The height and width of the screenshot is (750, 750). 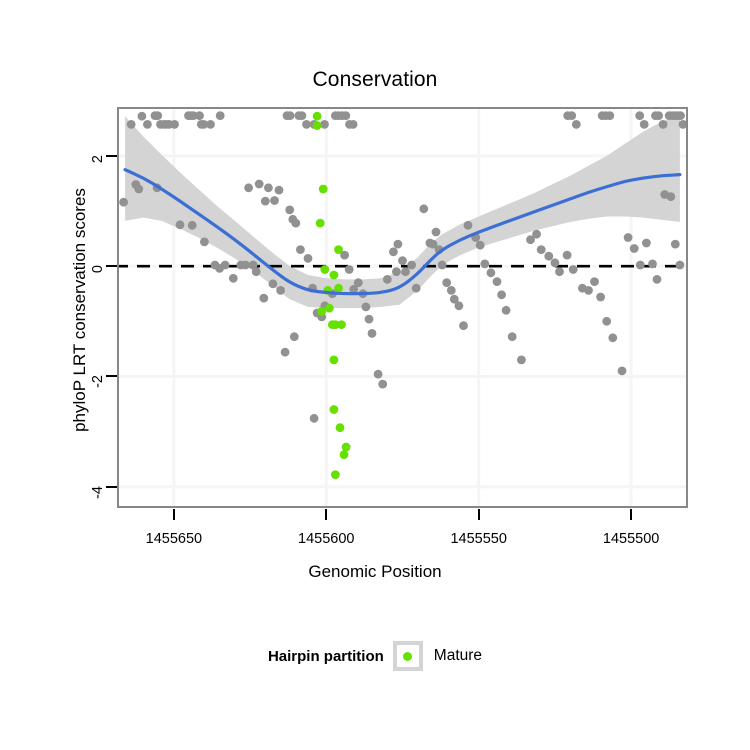 I want to click on y-tick-label: -4, so click(x=98, y=492).